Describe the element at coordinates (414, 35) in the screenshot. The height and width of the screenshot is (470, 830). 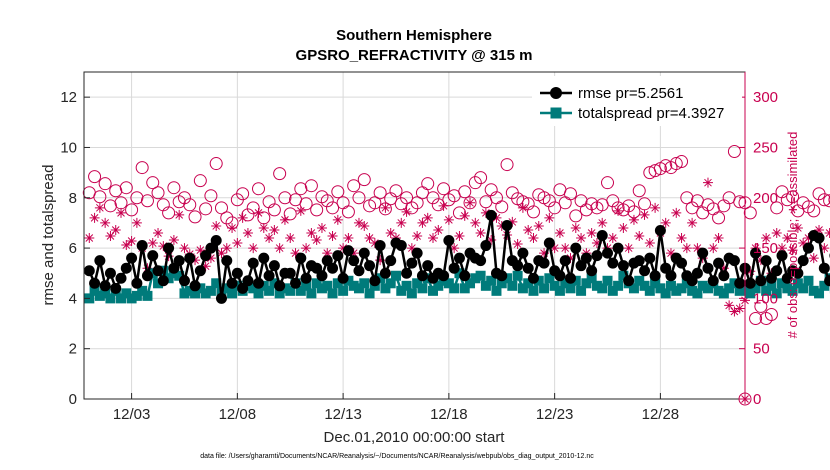
I see `chart-title: Southern Hemisphere` at that location.